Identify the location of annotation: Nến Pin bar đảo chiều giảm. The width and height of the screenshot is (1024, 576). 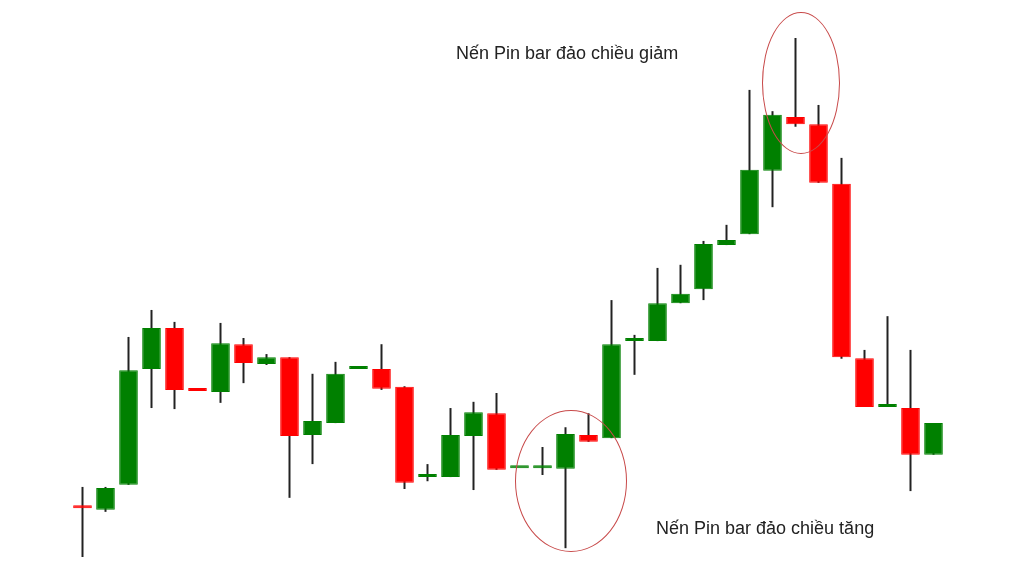
(567, 53).